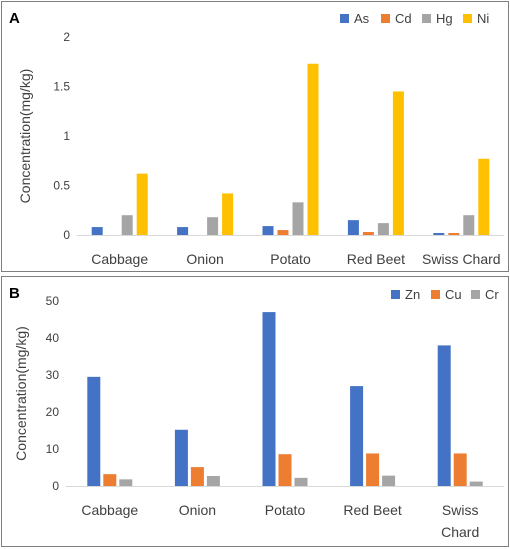 The width and height of the screenshot is (510, 549). What do you see at coordinates (61, 87) in the screenshot?
I see `chart-a-ytick-label: 1.5` at bounding box center [61, 87].